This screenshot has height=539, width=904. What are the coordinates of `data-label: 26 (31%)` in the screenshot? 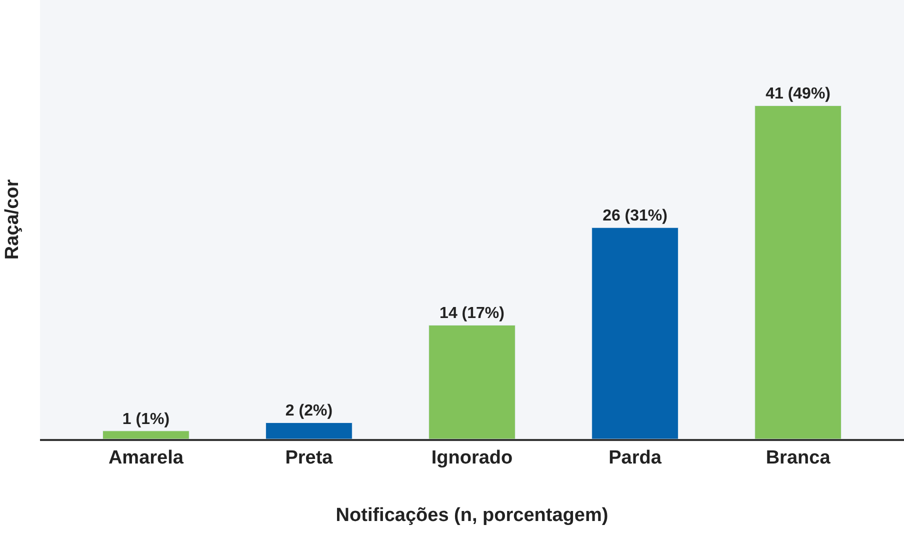 It's located at (635, 216).